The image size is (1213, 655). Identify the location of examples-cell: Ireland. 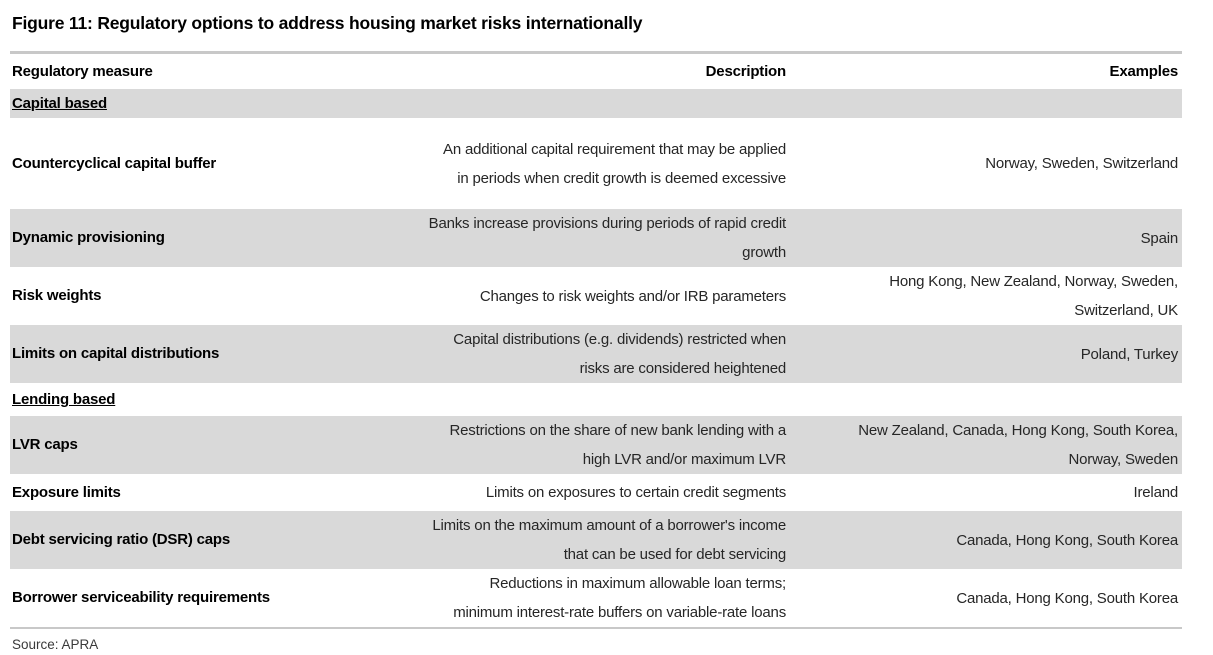
(1156, 492).